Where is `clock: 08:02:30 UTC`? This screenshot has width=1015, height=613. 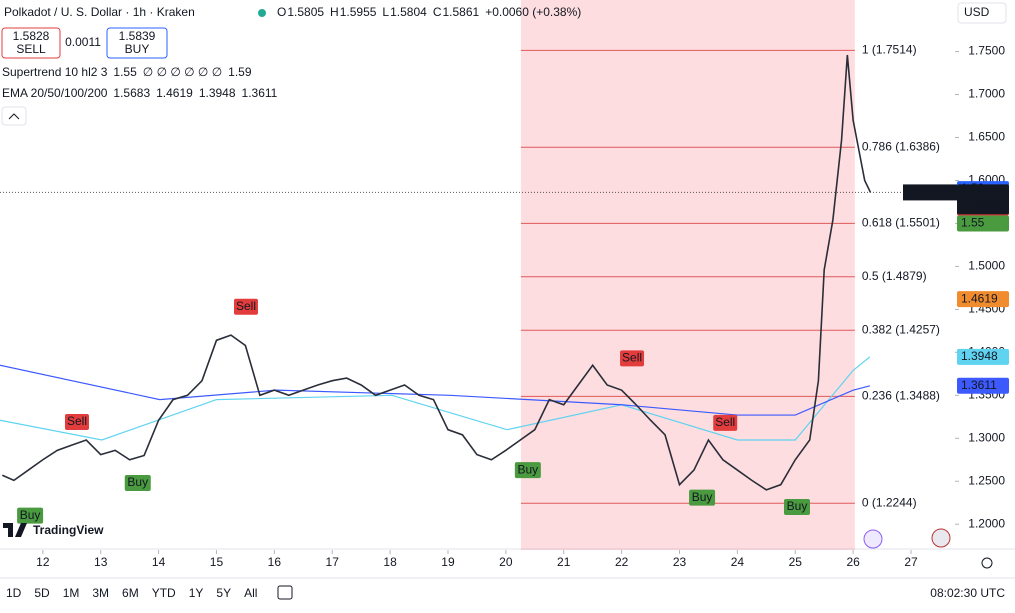
clock: 08:02:30 UTC is located at coordinates (967, 593).